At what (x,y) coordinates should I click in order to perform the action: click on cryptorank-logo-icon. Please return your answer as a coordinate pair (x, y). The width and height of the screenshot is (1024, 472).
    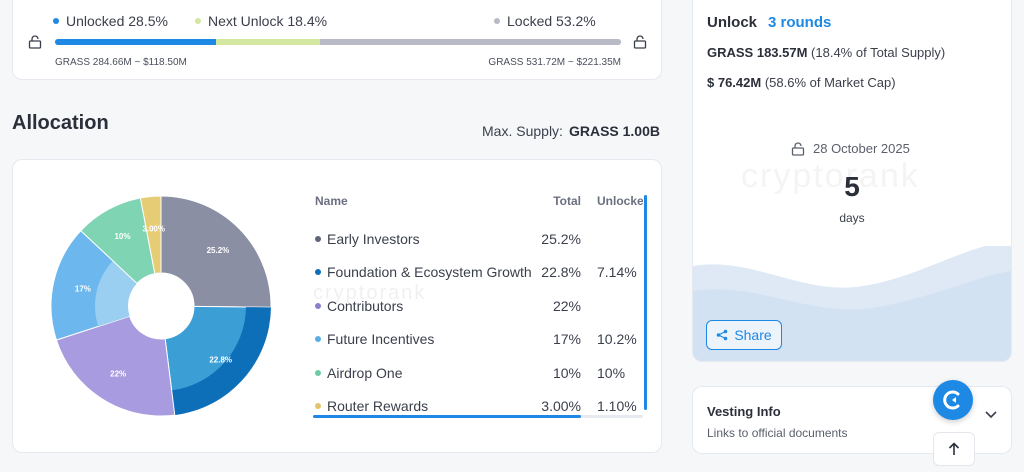
    Looking at the image, I should click on (951, 400).